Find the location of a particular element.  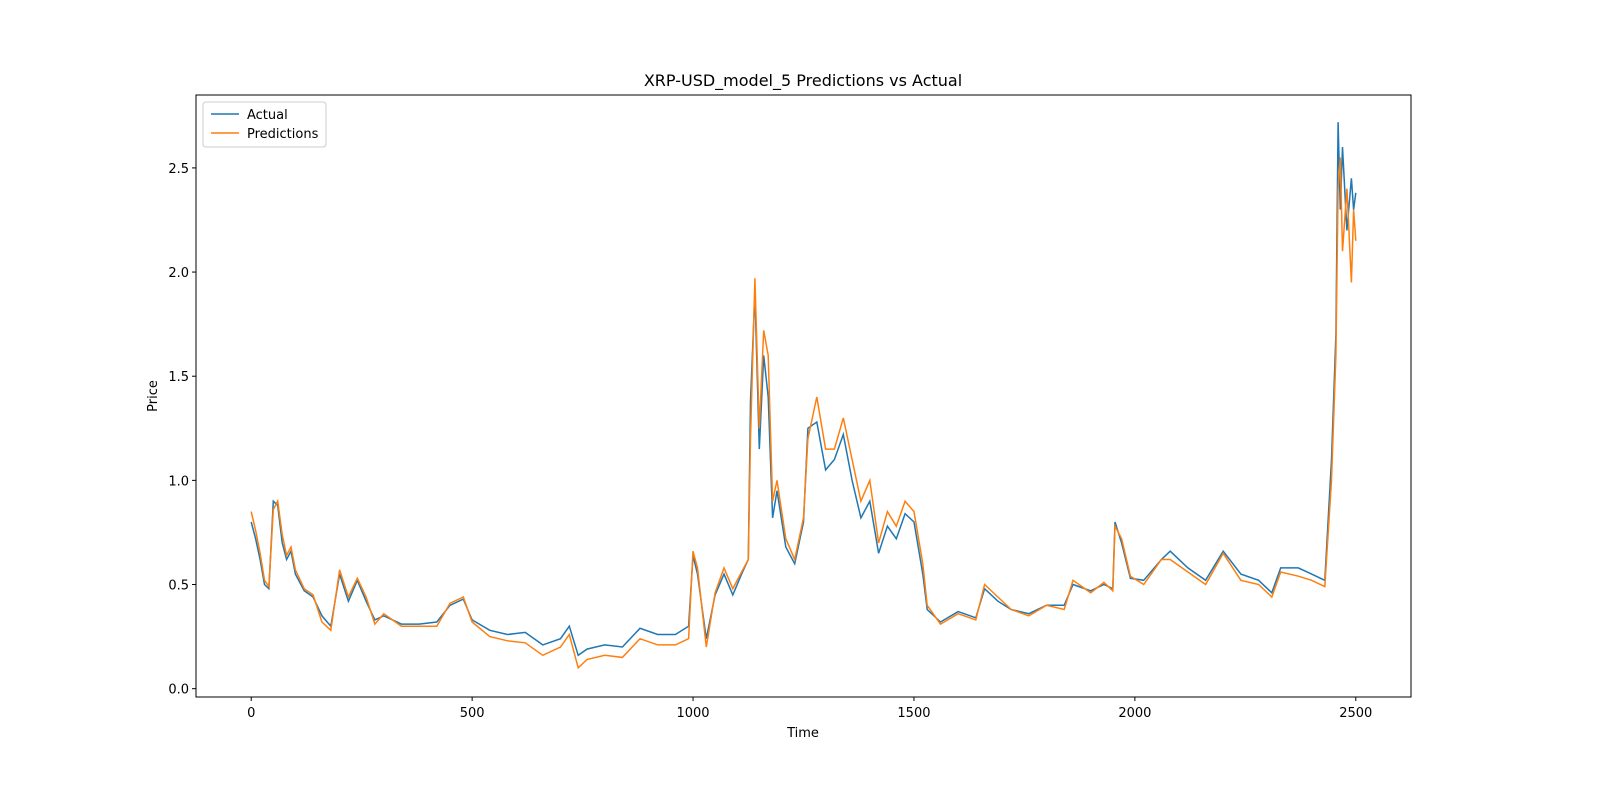

y-axis-label: Price is located at coordinates (153, 396).